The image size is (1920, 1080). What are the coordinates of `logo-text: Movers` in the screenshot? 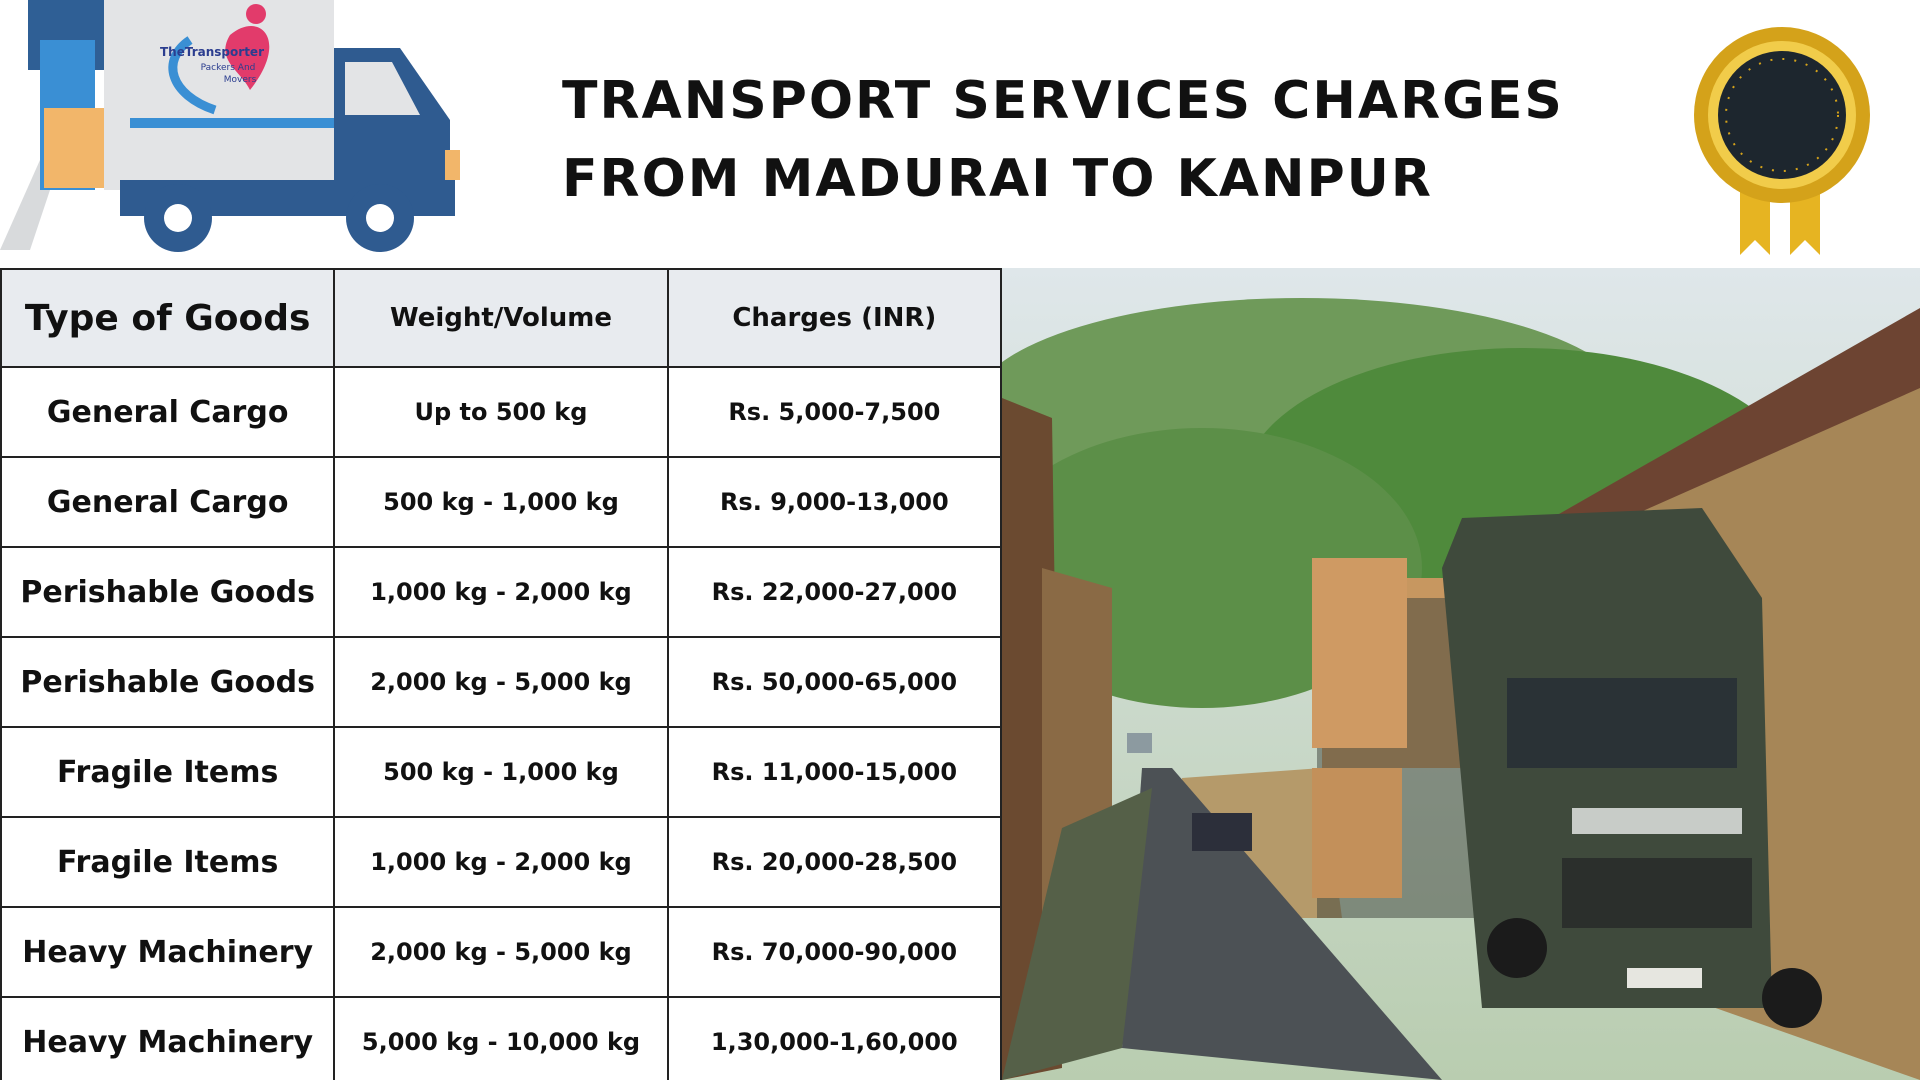 It's located at (240, 80).